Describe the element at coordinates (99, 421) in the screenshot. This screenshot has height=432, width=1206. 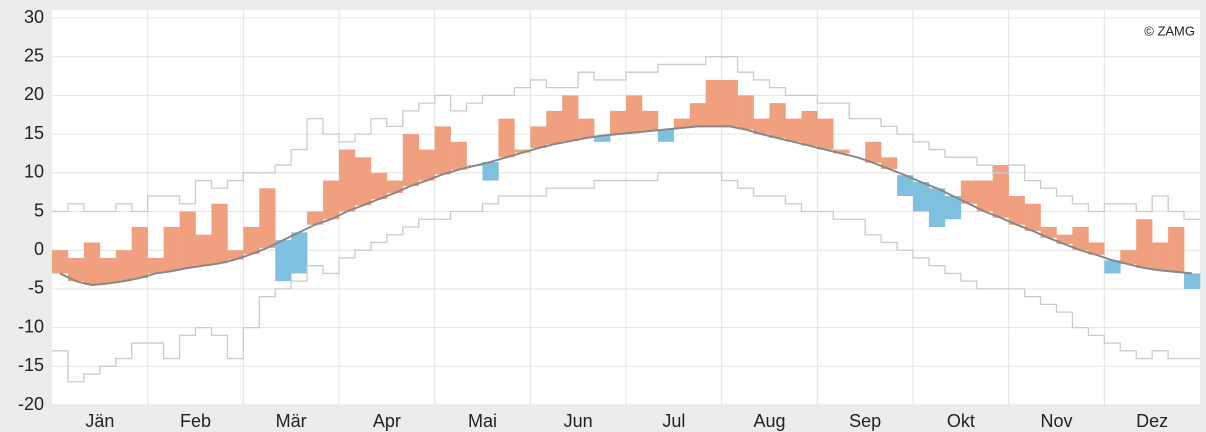
I see `x-tick-label: Jän` at that location.